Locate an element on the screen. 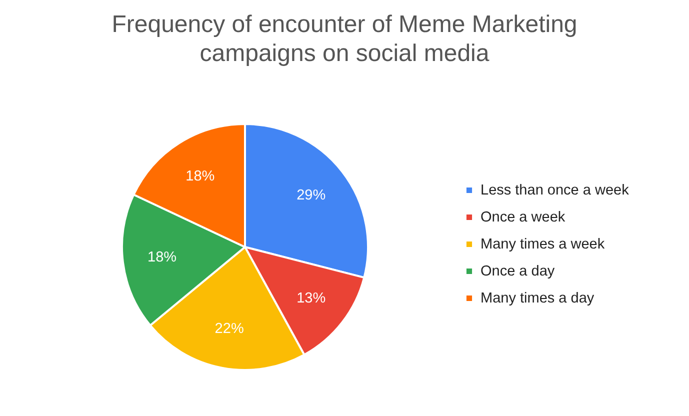  data-label: 29% is located at coordinates (311, 196).